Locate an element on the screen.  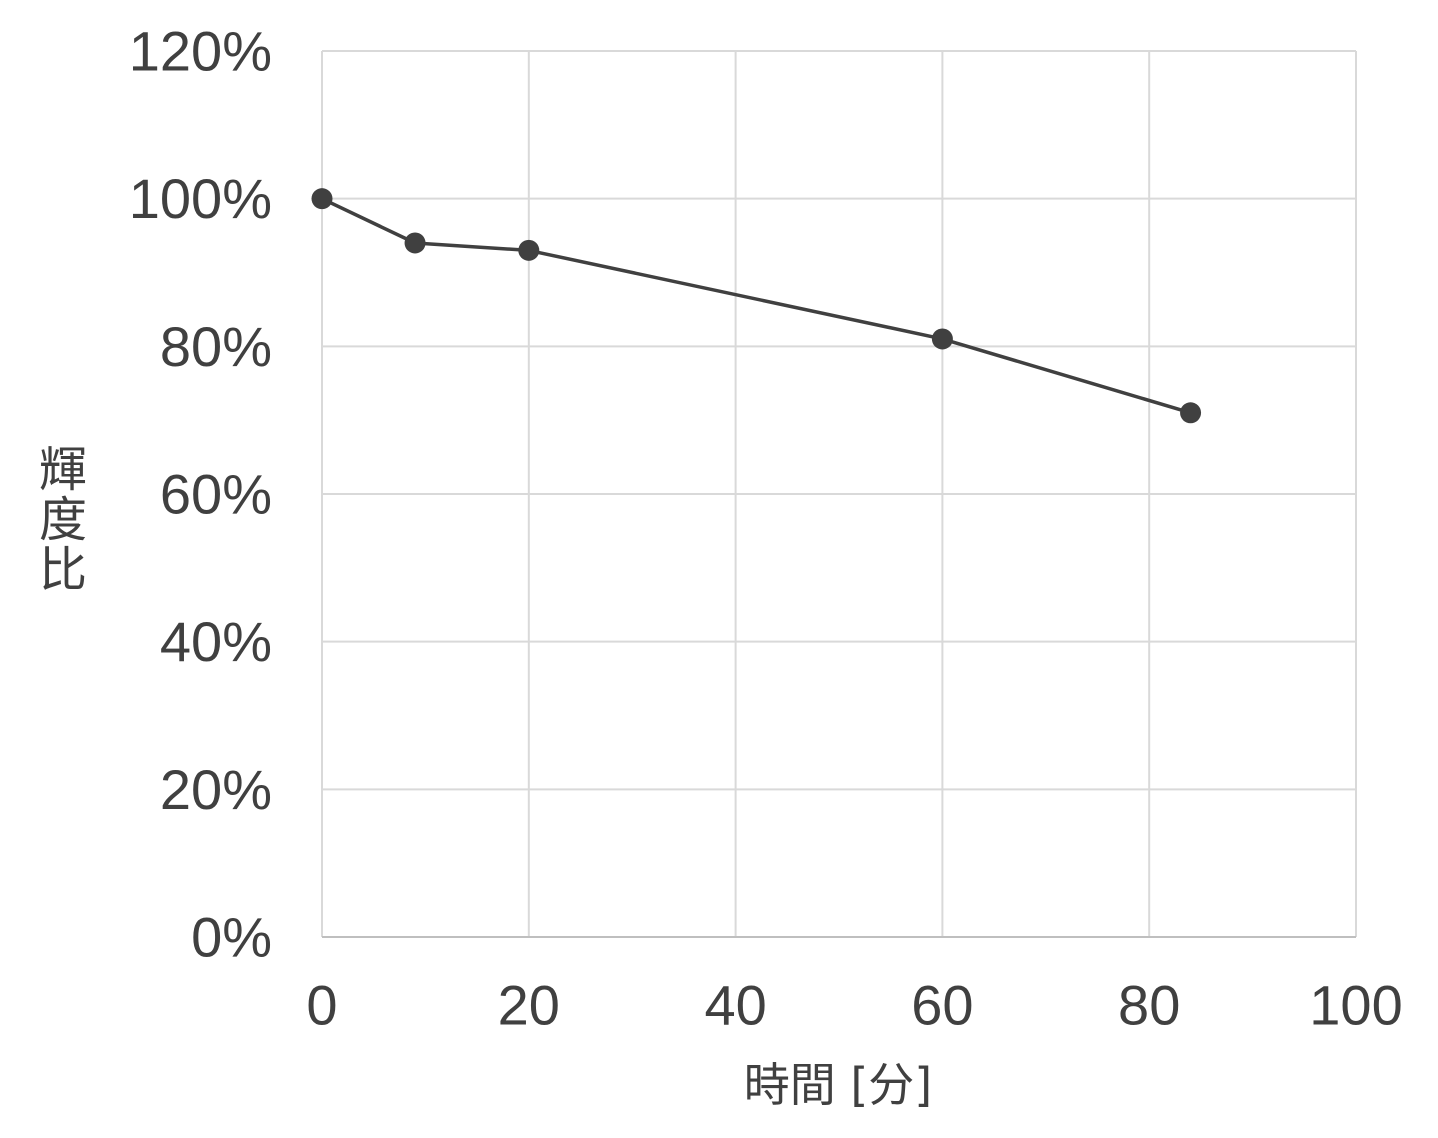
x-tick-label: 20 is located at coordinates (529, 1005).